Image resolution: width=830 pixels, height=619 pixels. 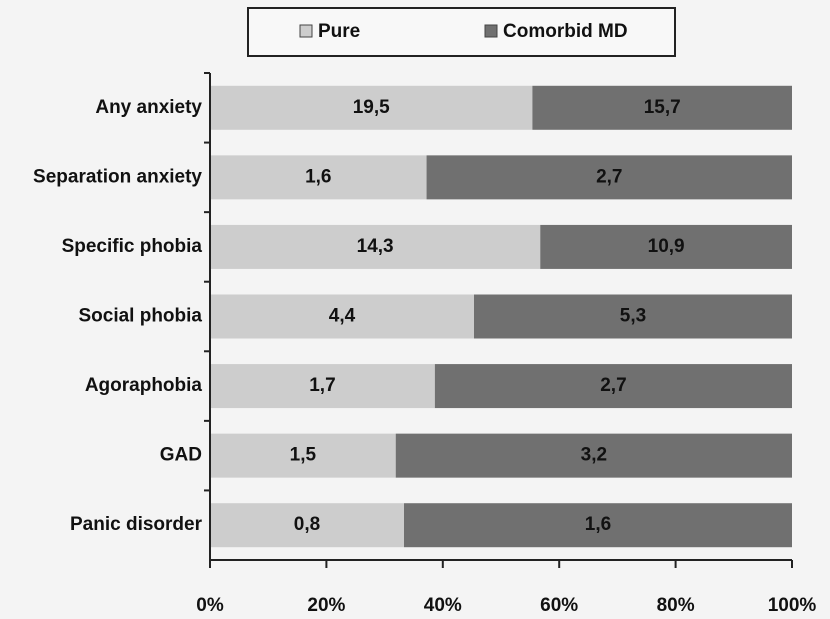 I want to click on data-label: 0,8, so click(x=307, y=524).